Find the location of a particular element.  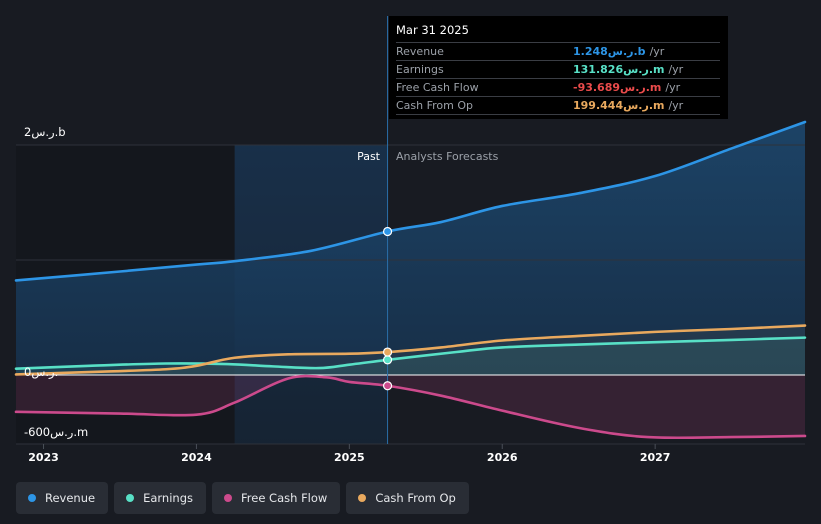

earnings-area is located at coordinates (410, 356).